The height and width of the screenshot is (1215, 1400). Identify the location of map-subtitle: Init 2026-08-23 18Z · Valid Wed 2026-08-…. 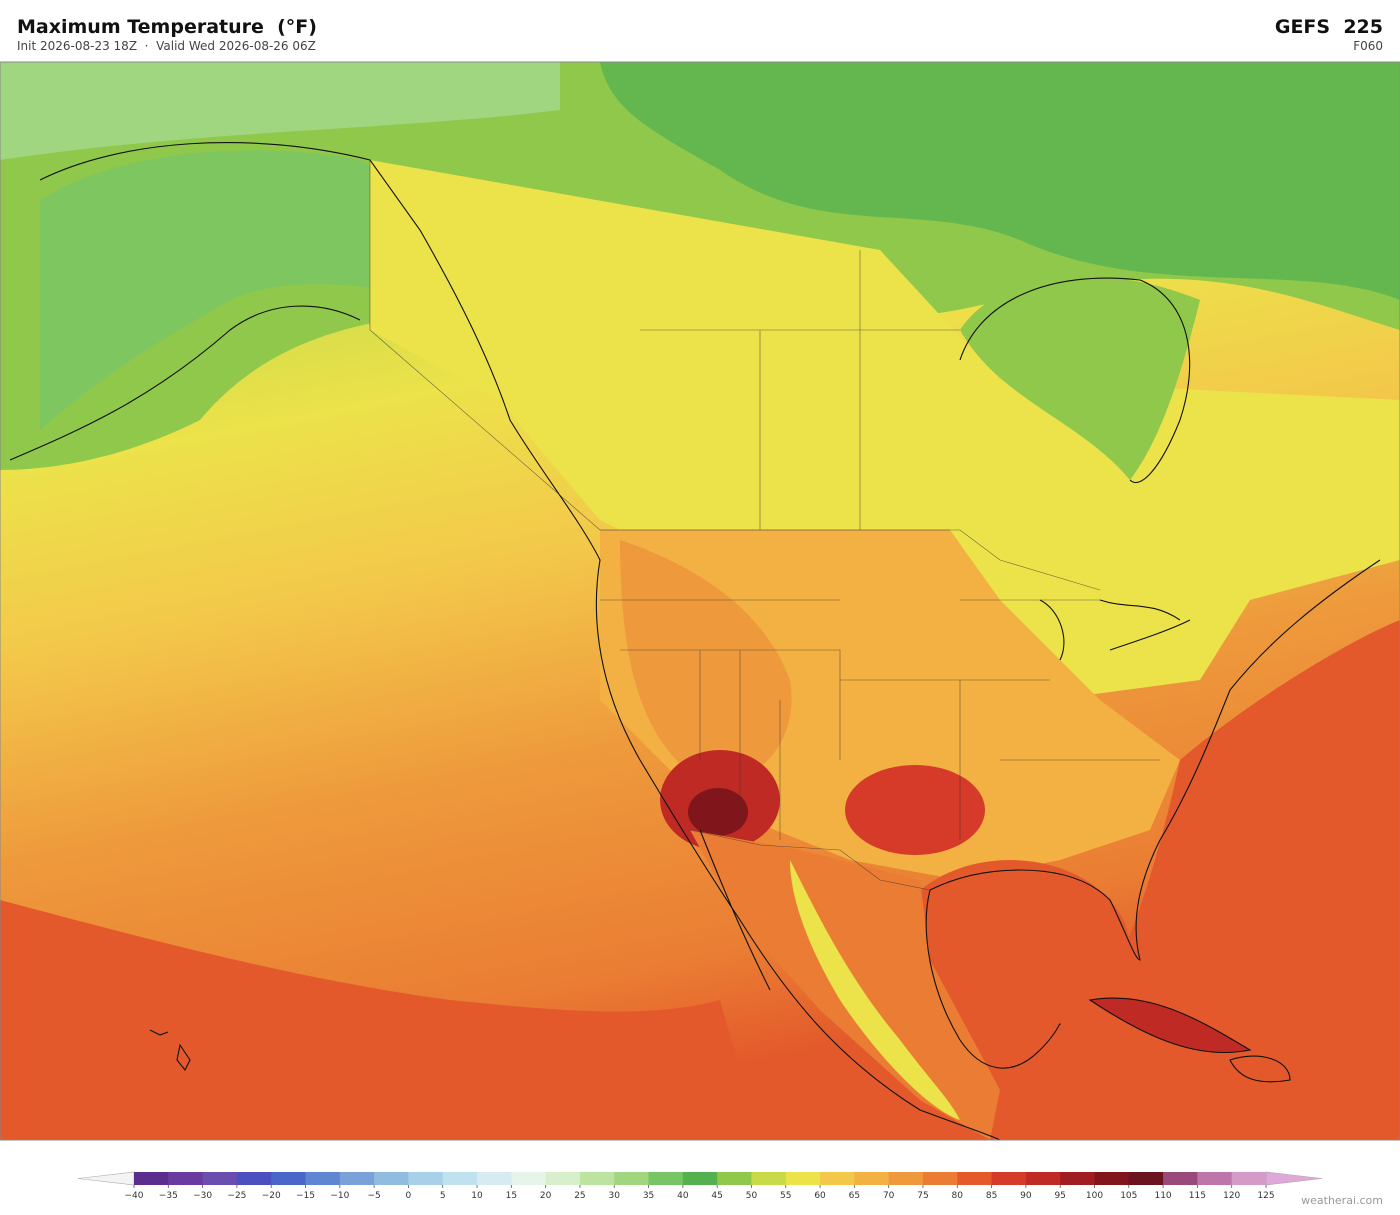
(166, 46).